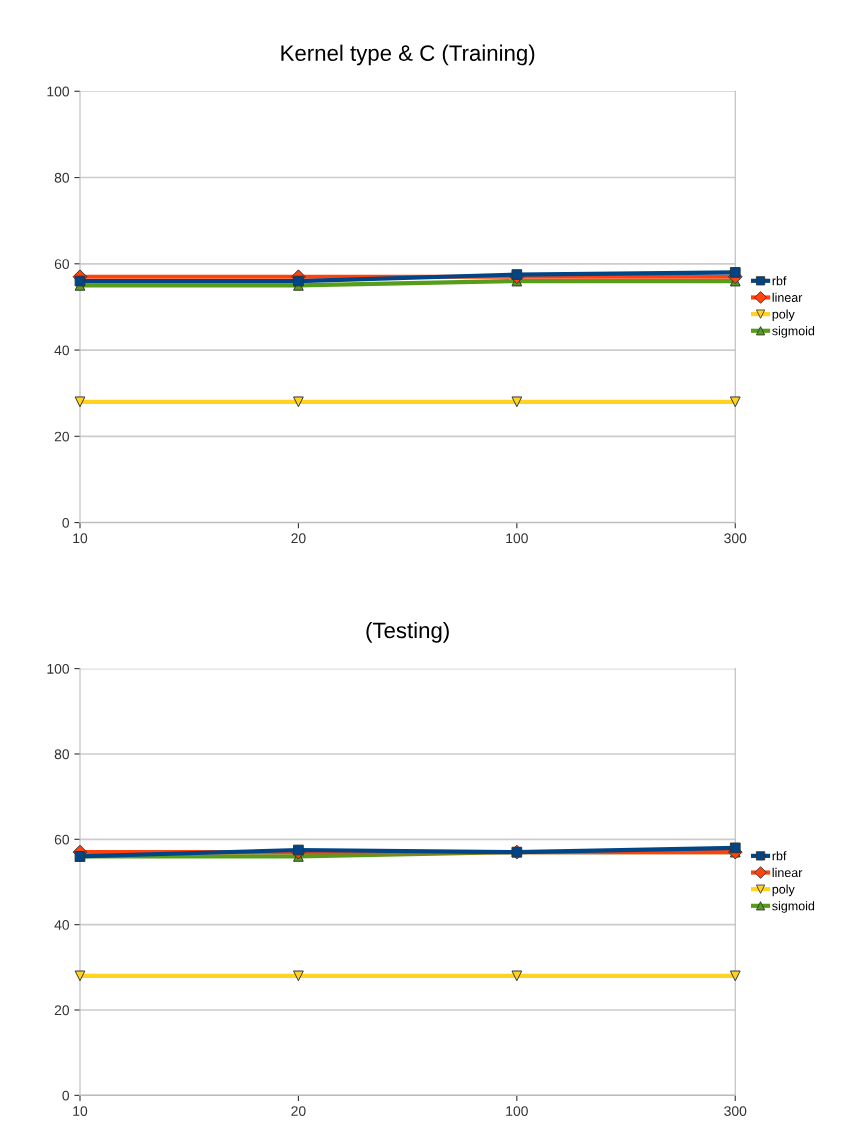 This screenshot has height=1141, width=851. Describe the element at coordinates (407, 632) in the screenshot. I see `chart-title: (Testing)` at that location.